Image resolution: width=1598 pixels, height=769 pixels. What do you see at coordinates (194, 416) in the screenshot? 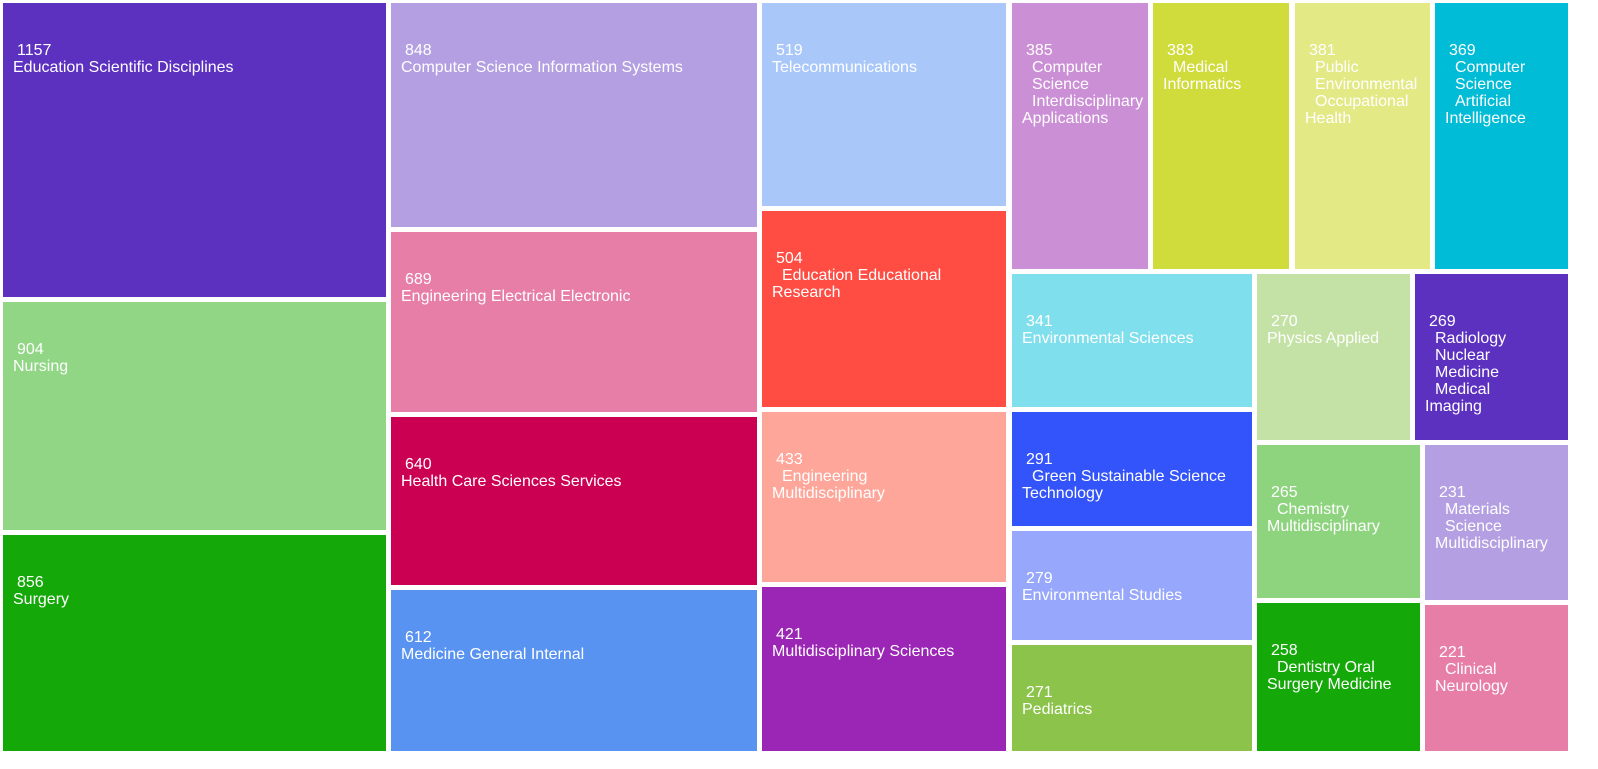
I see `treemap-tile: 904 Nursing` at bounding box center [194, 416].